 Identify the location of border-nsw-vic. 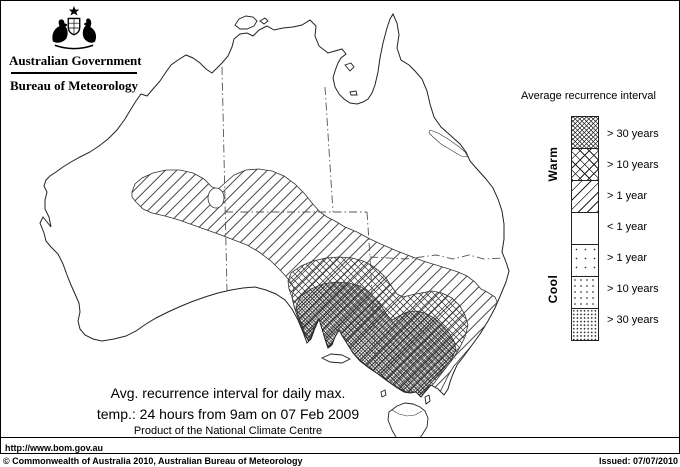
(415, 338).